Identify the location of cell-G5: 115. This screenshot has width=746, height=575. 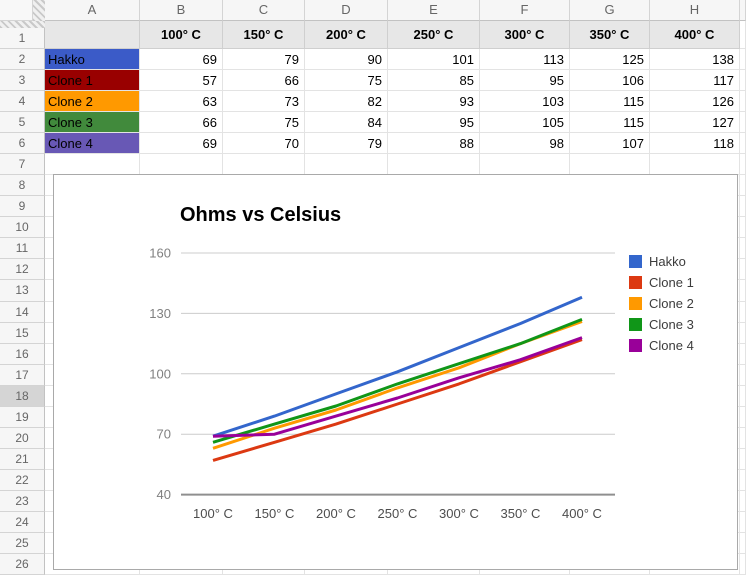
(610, 123).